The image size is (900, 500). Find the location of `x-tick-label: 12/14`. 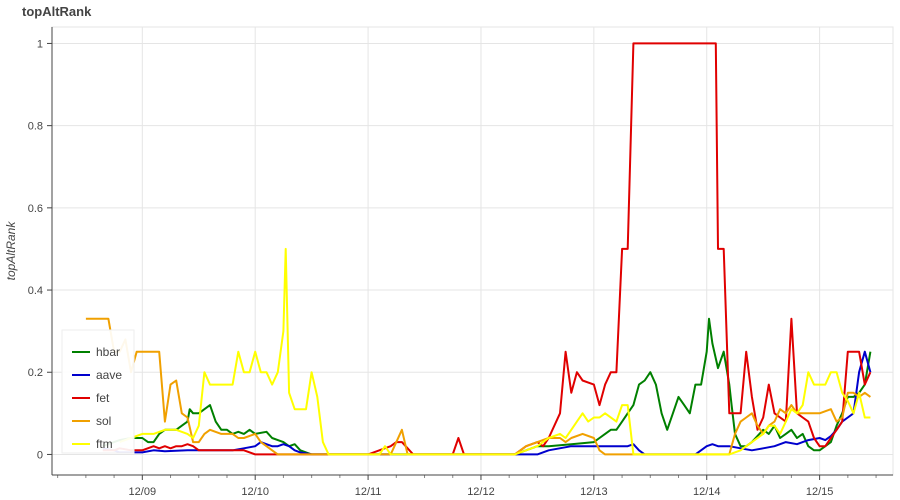

x-tick-label: 12/14 is located at coordinates (707, 492).